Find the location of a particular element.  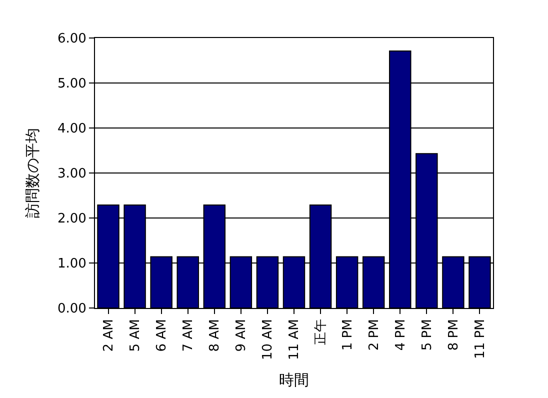

y-tick-label: 5.00 is located at coordinates (71, 84).